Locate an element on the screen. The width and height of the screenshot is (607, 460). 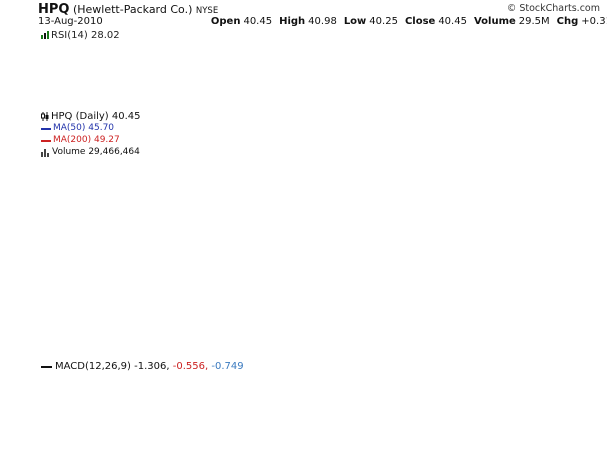
axis-tick-label: 43 is located at coordinates (577, 301).